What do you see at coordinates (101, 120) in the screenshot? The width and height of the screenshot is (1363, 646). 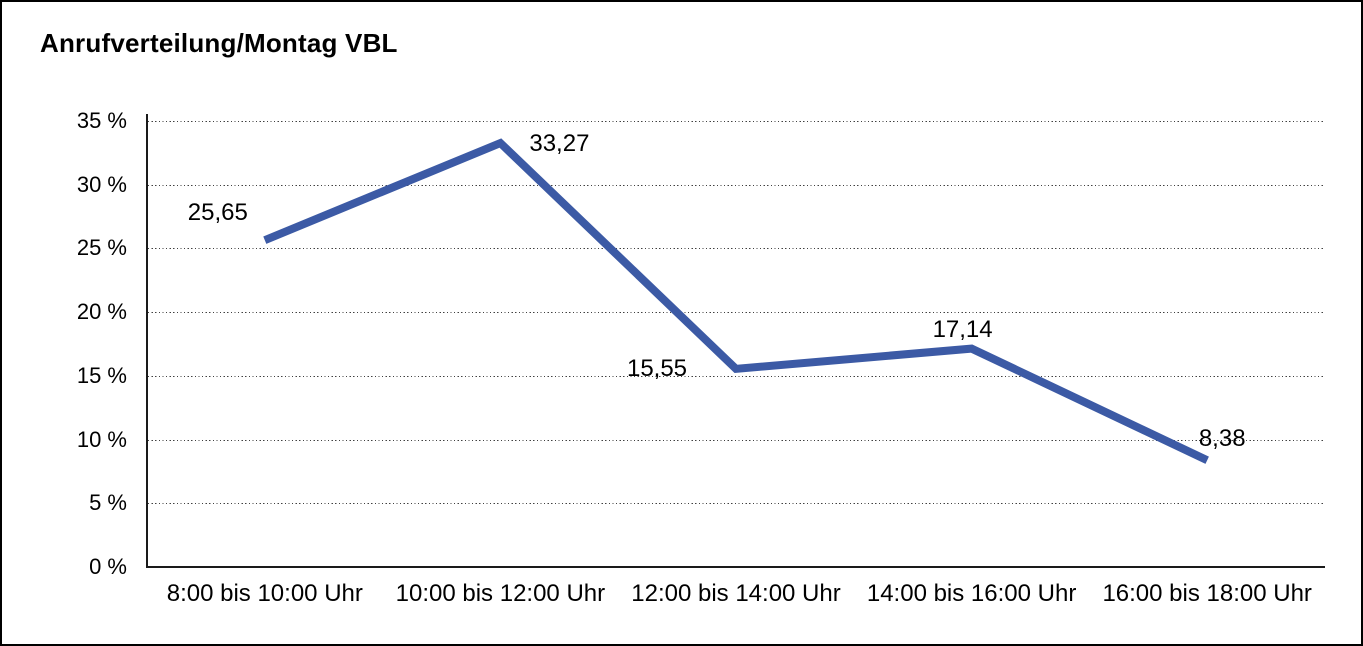 I see `y-axis-label-35: 35 %` at bounding box center [101, 120].